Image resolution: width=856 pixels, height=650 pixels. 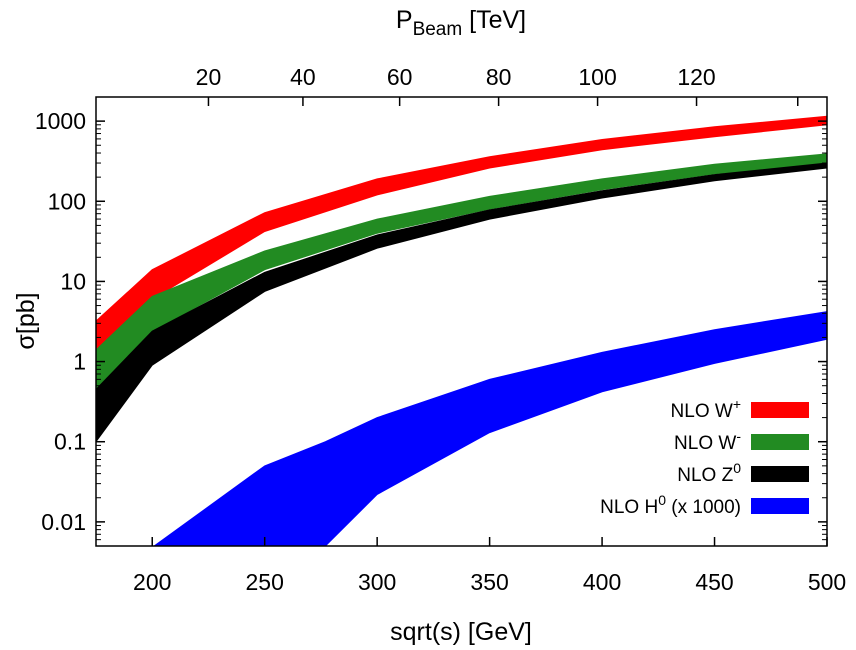 I want to click on legend: NLO W+ NLO W- NLO Z0 NLO H0 (x 1000), so click(x=704, y=457).